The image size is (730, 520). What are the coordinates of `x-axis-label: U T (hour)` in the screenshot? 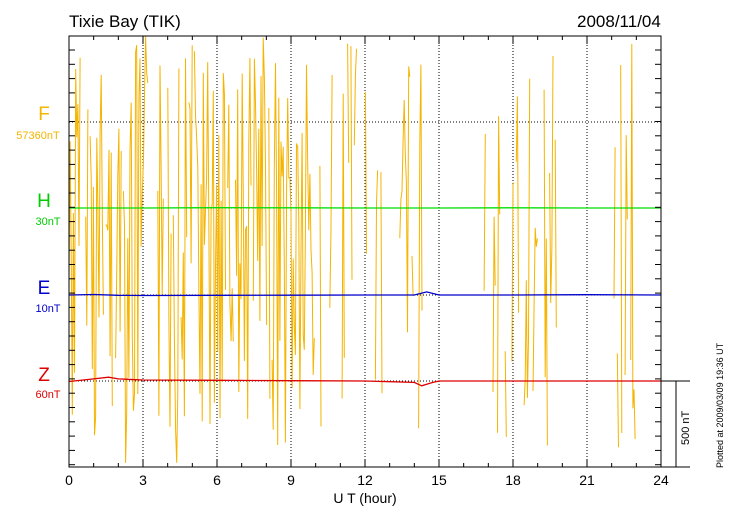 It's located at (365, 498).